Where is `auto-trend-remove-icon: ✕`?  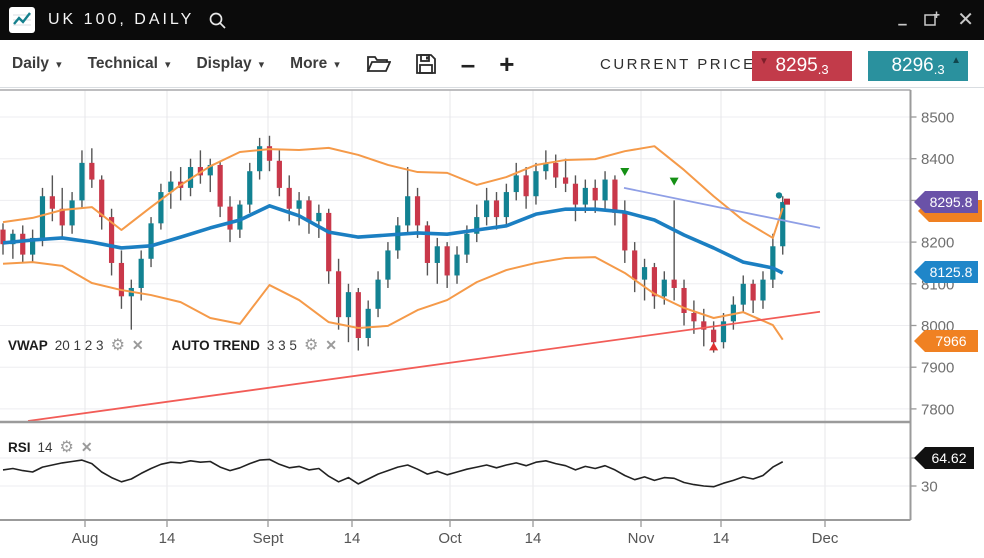
auto-trend-remove-icon: ✕ is located at coordinates (331, 345).